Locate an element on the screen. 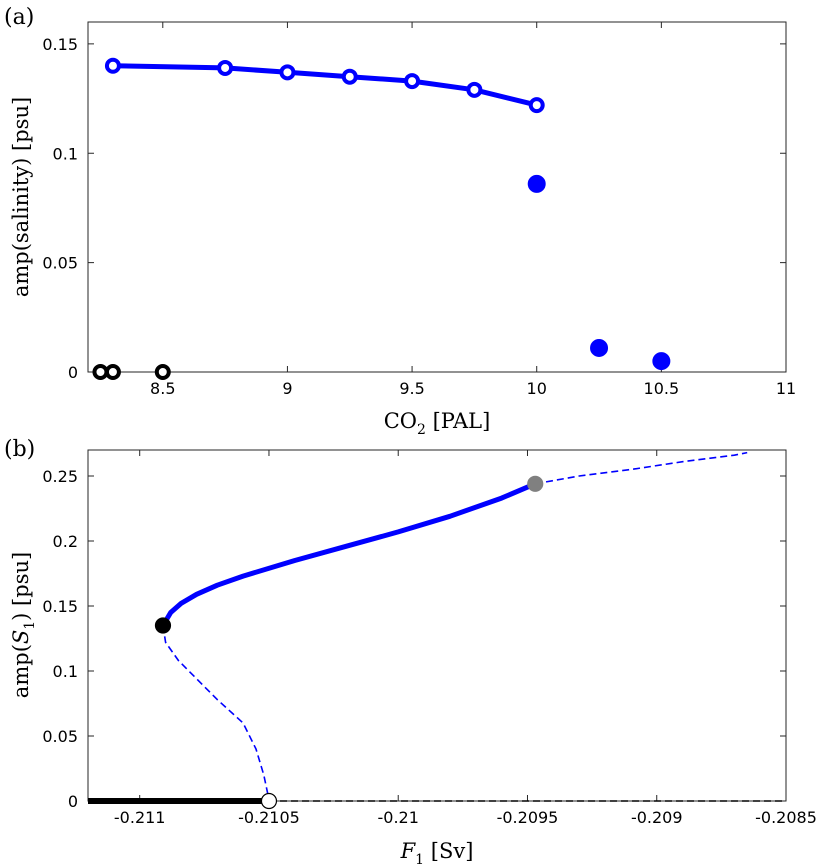 Image resolution: width=830 pixels, height=868 pixels. x-tick-label: -0.2105 is located at coordinates (269, 817).